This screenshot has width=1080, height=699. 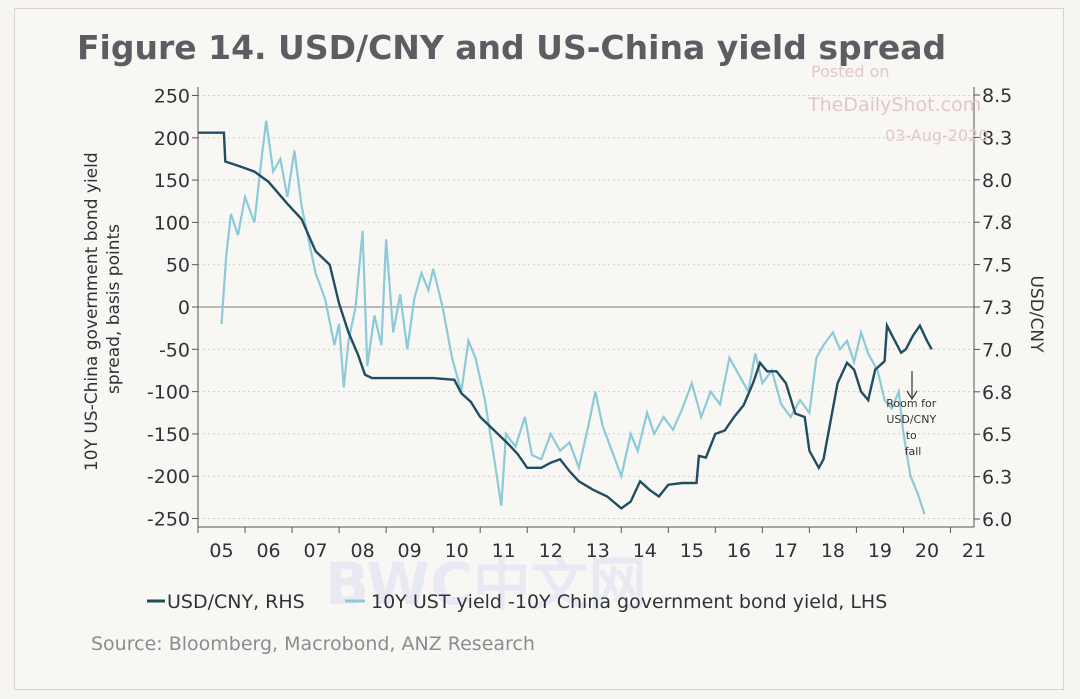 I want to click on y-left-tick-label: -50, so click(x=174, y=350).